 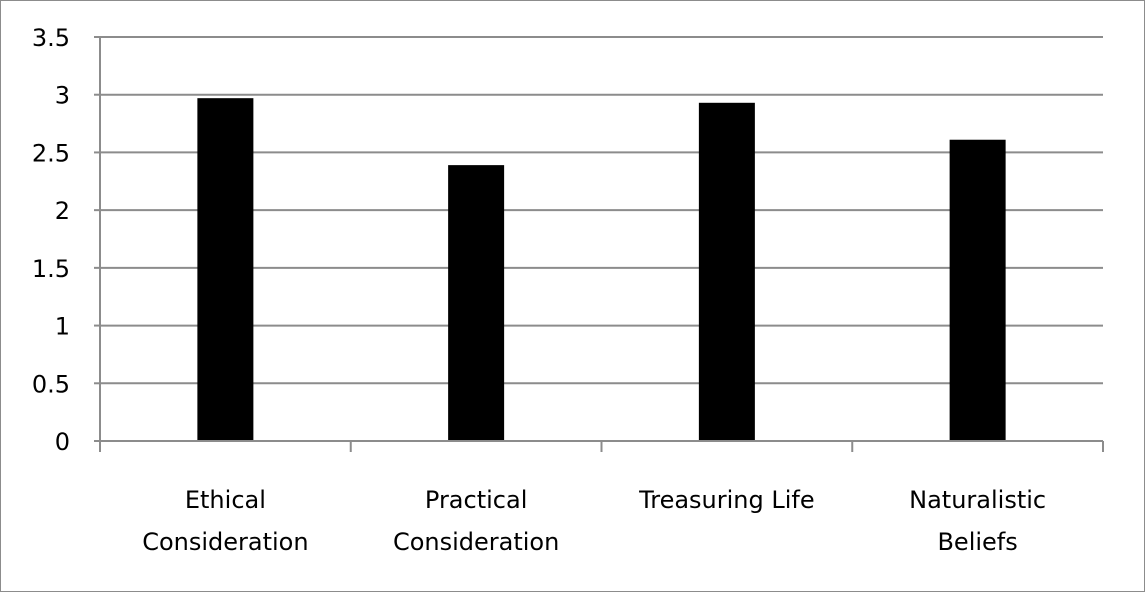 I want to click on x-category-label: Practical Consideration, so click(x=476, y=521).